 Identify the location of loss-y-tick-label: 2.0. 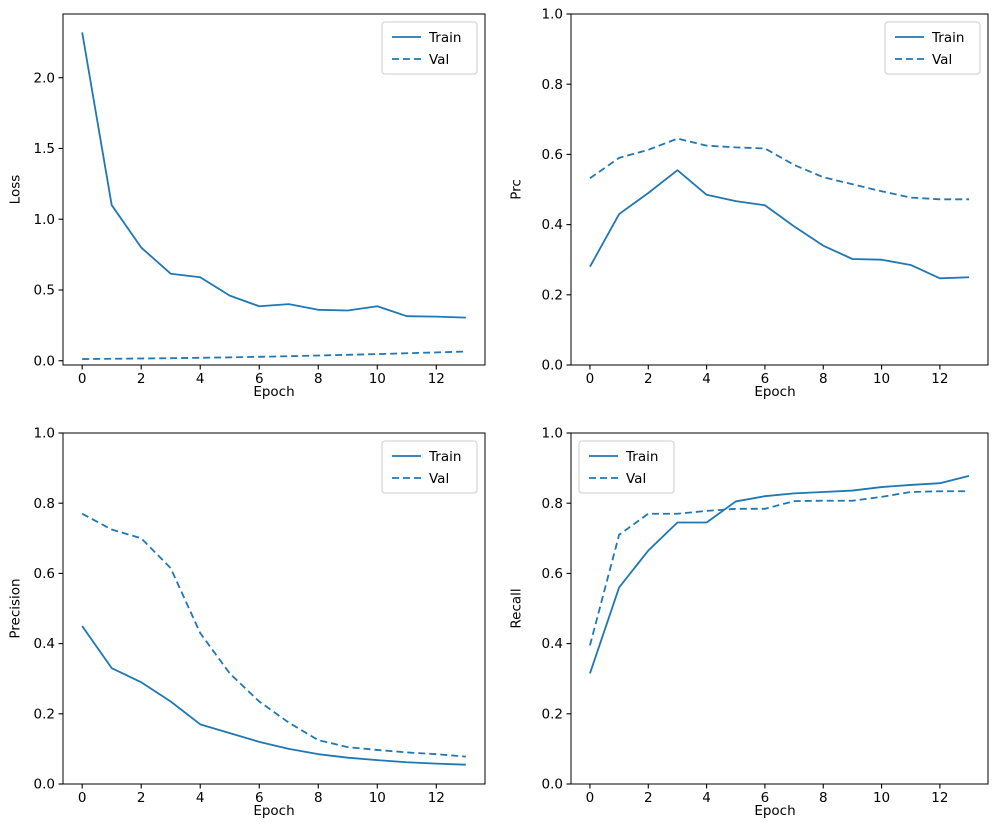
(44, 78).